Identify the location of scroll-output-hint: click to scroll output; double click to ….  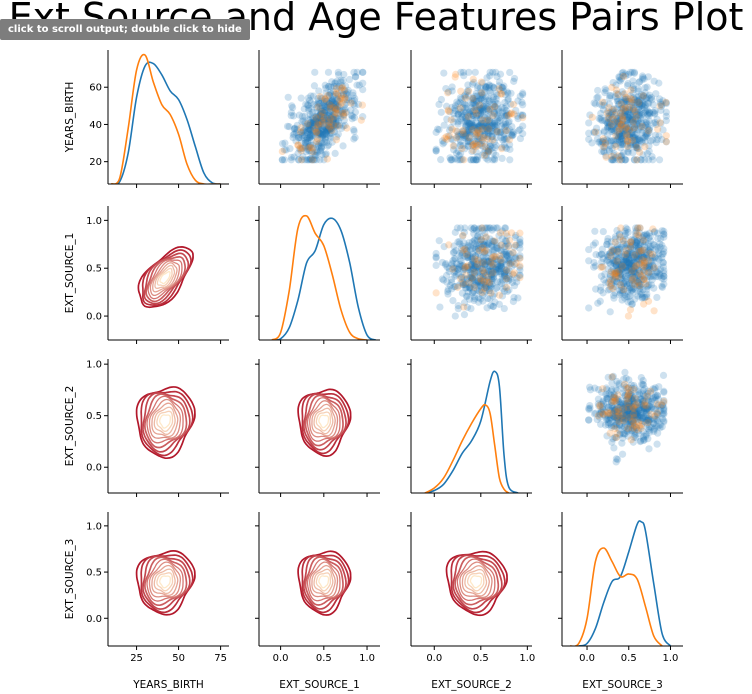
(125, 29).